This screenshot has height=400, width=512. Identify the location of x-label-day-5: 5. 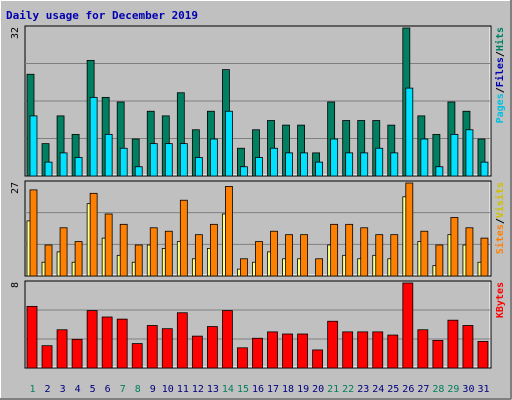
(93, 389).